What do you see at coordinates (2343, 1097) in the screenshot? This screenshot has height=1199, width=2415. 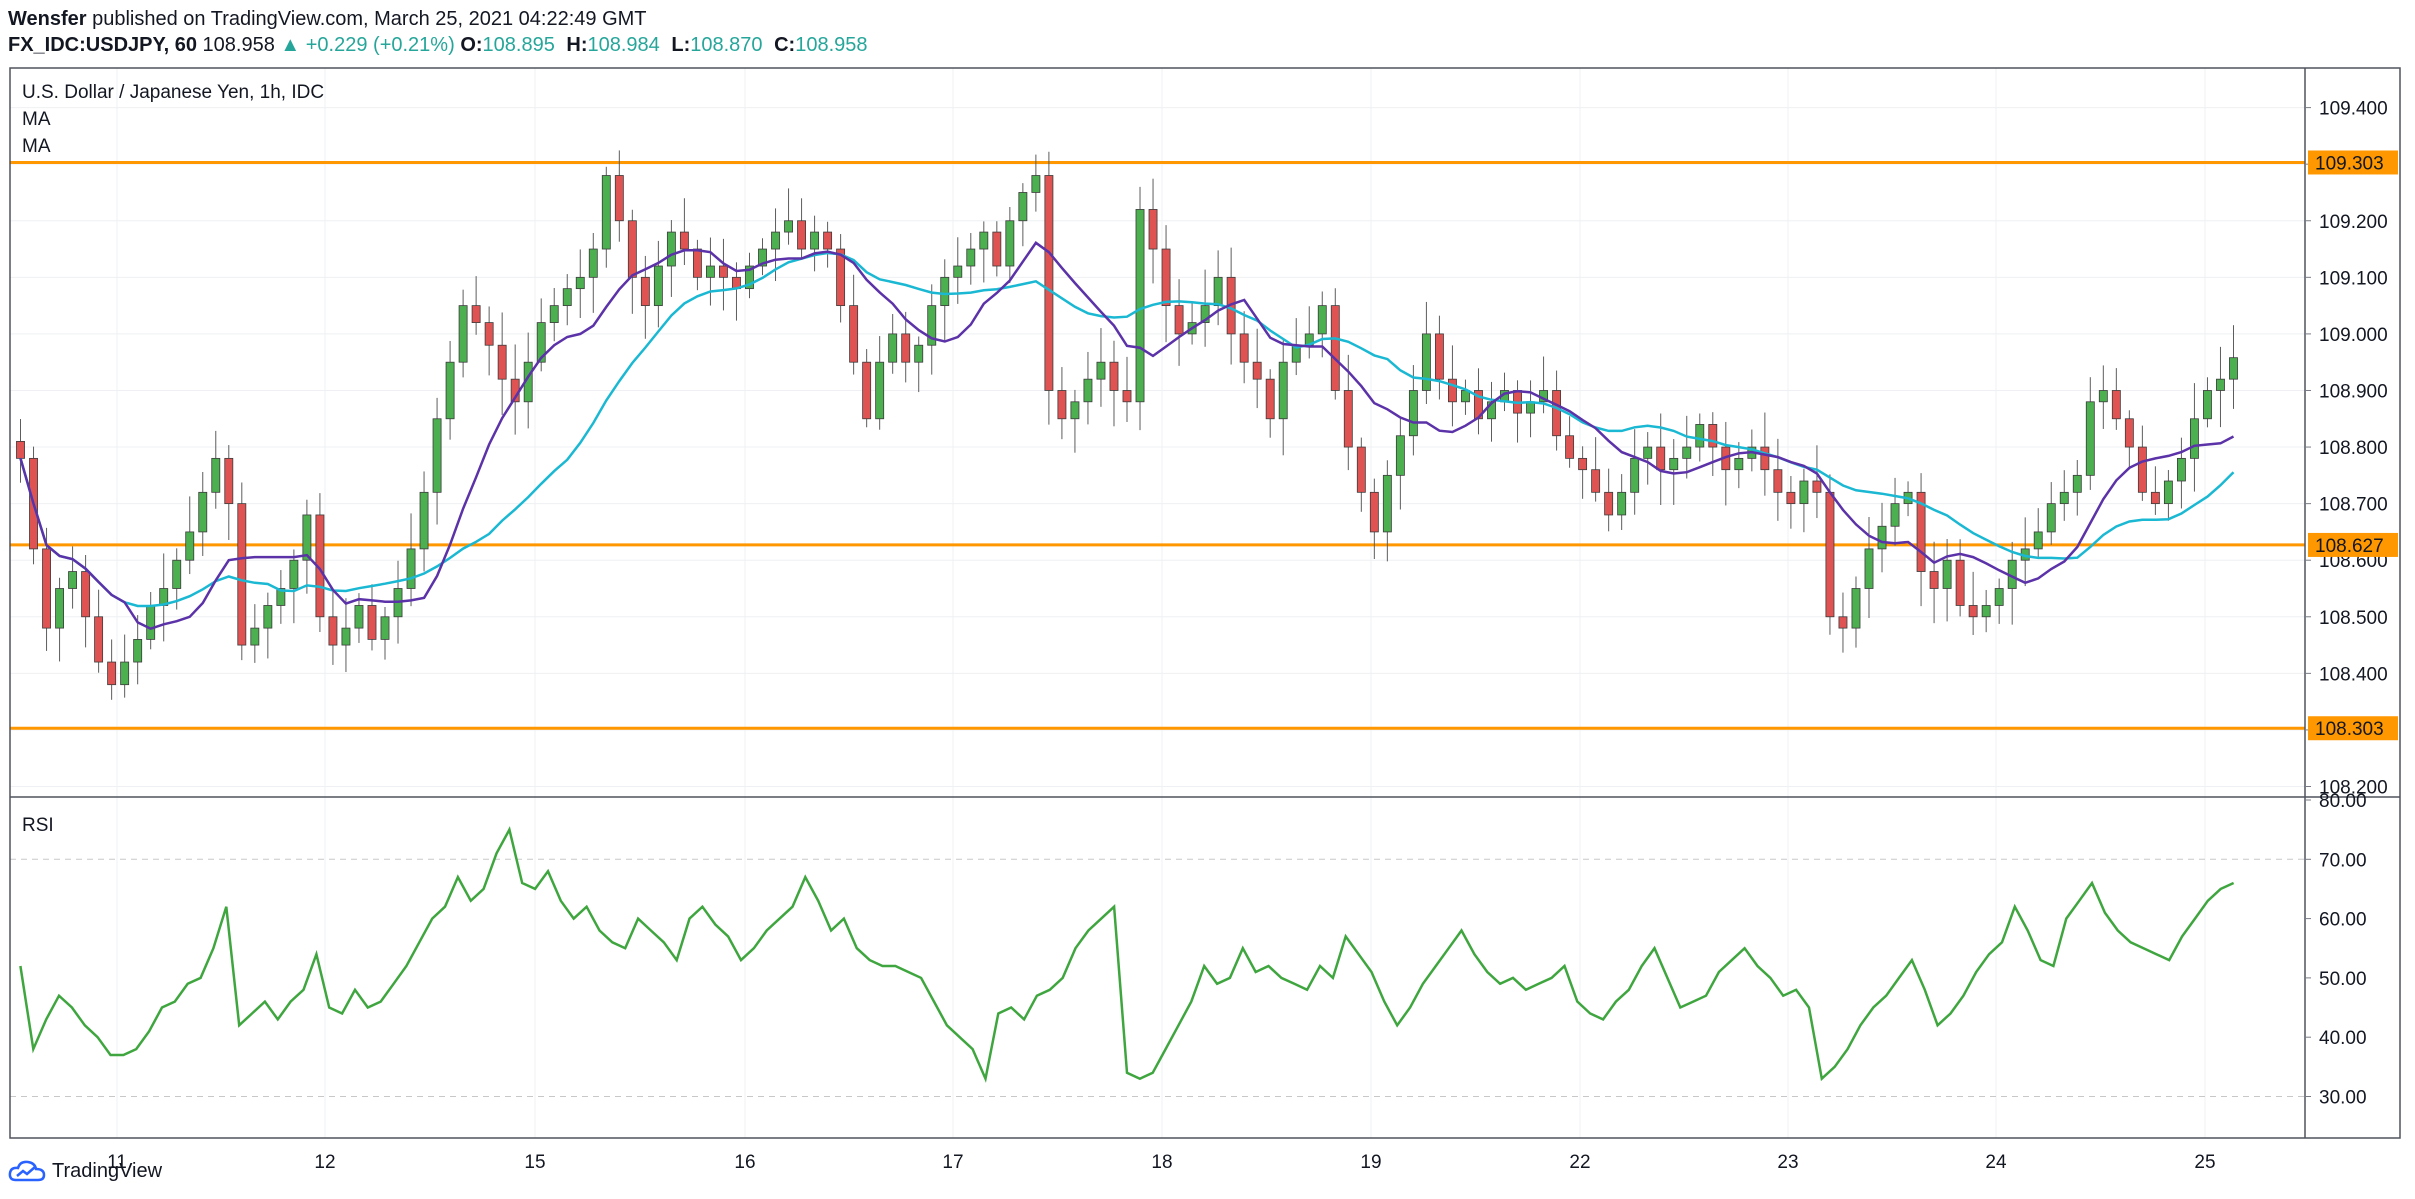 I see `rsi-tick-label: 30.00` at bounding box center [2343, 1097].